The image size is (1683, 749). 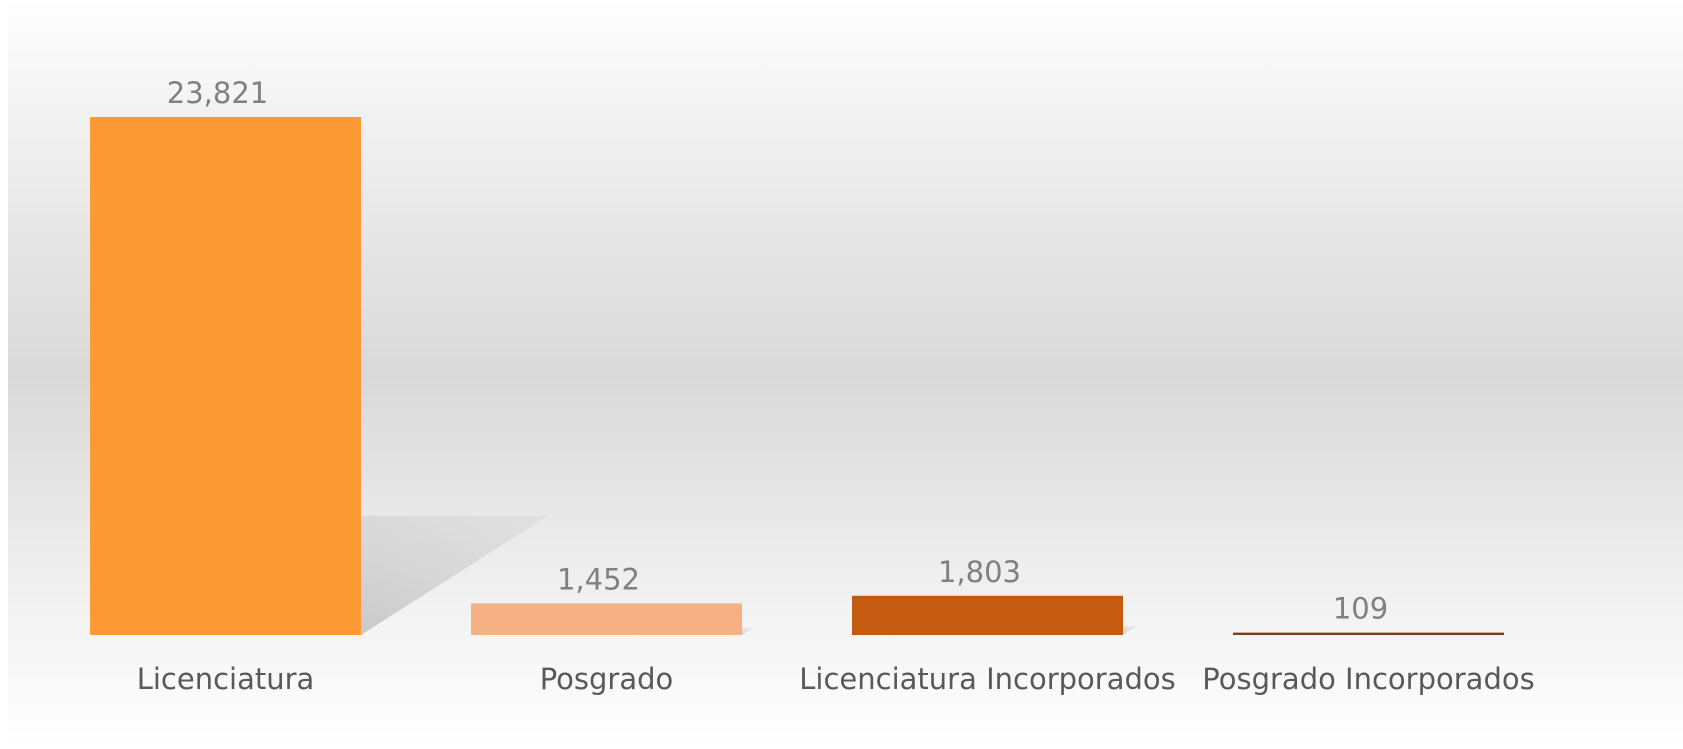 I want to click on value-label: 23,821, so click(x=217, y=93).